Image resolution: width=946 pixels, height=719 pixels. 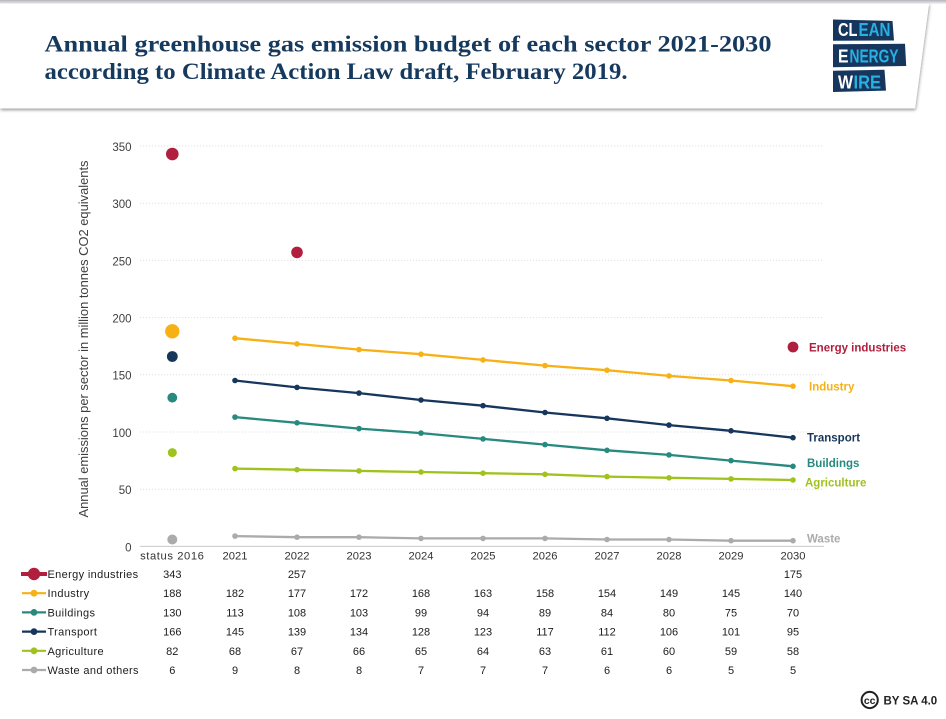 I want to click on svg-text: 158, so click(x=545, y=594).